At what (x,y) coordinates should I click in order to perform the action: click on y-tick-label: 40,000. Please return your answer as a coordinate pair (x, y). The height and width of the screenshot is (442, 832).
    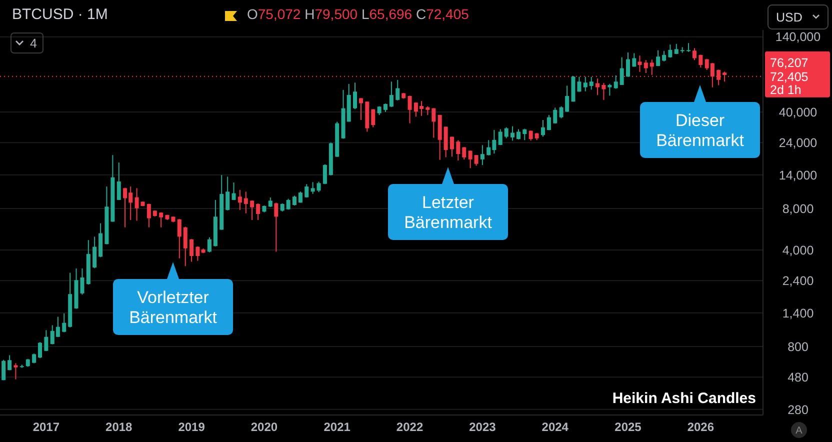
    Looking at the image, I should click on (798, 112).